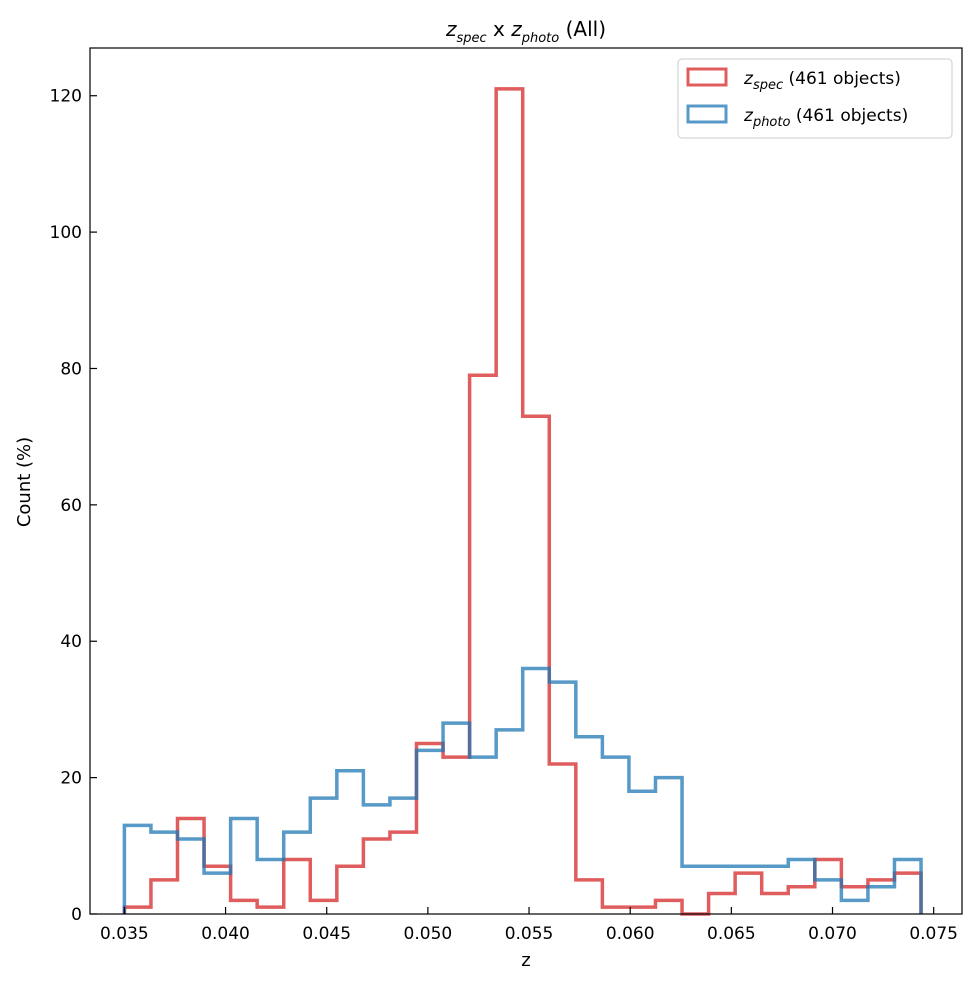 This screenshot has width=979, height=985. What do you see at coordinates (707, 77) in the screenshot?
I see `legend-swatch-spec` at bounding box center [707, 77].